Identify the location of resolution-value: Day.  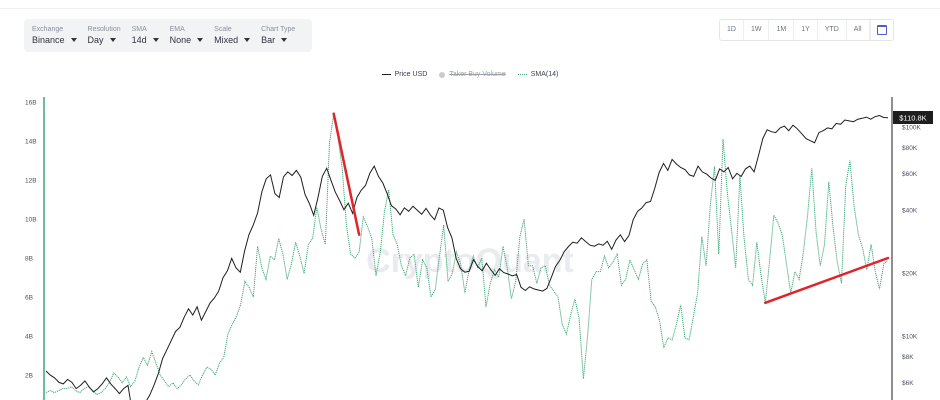
(95, 40).